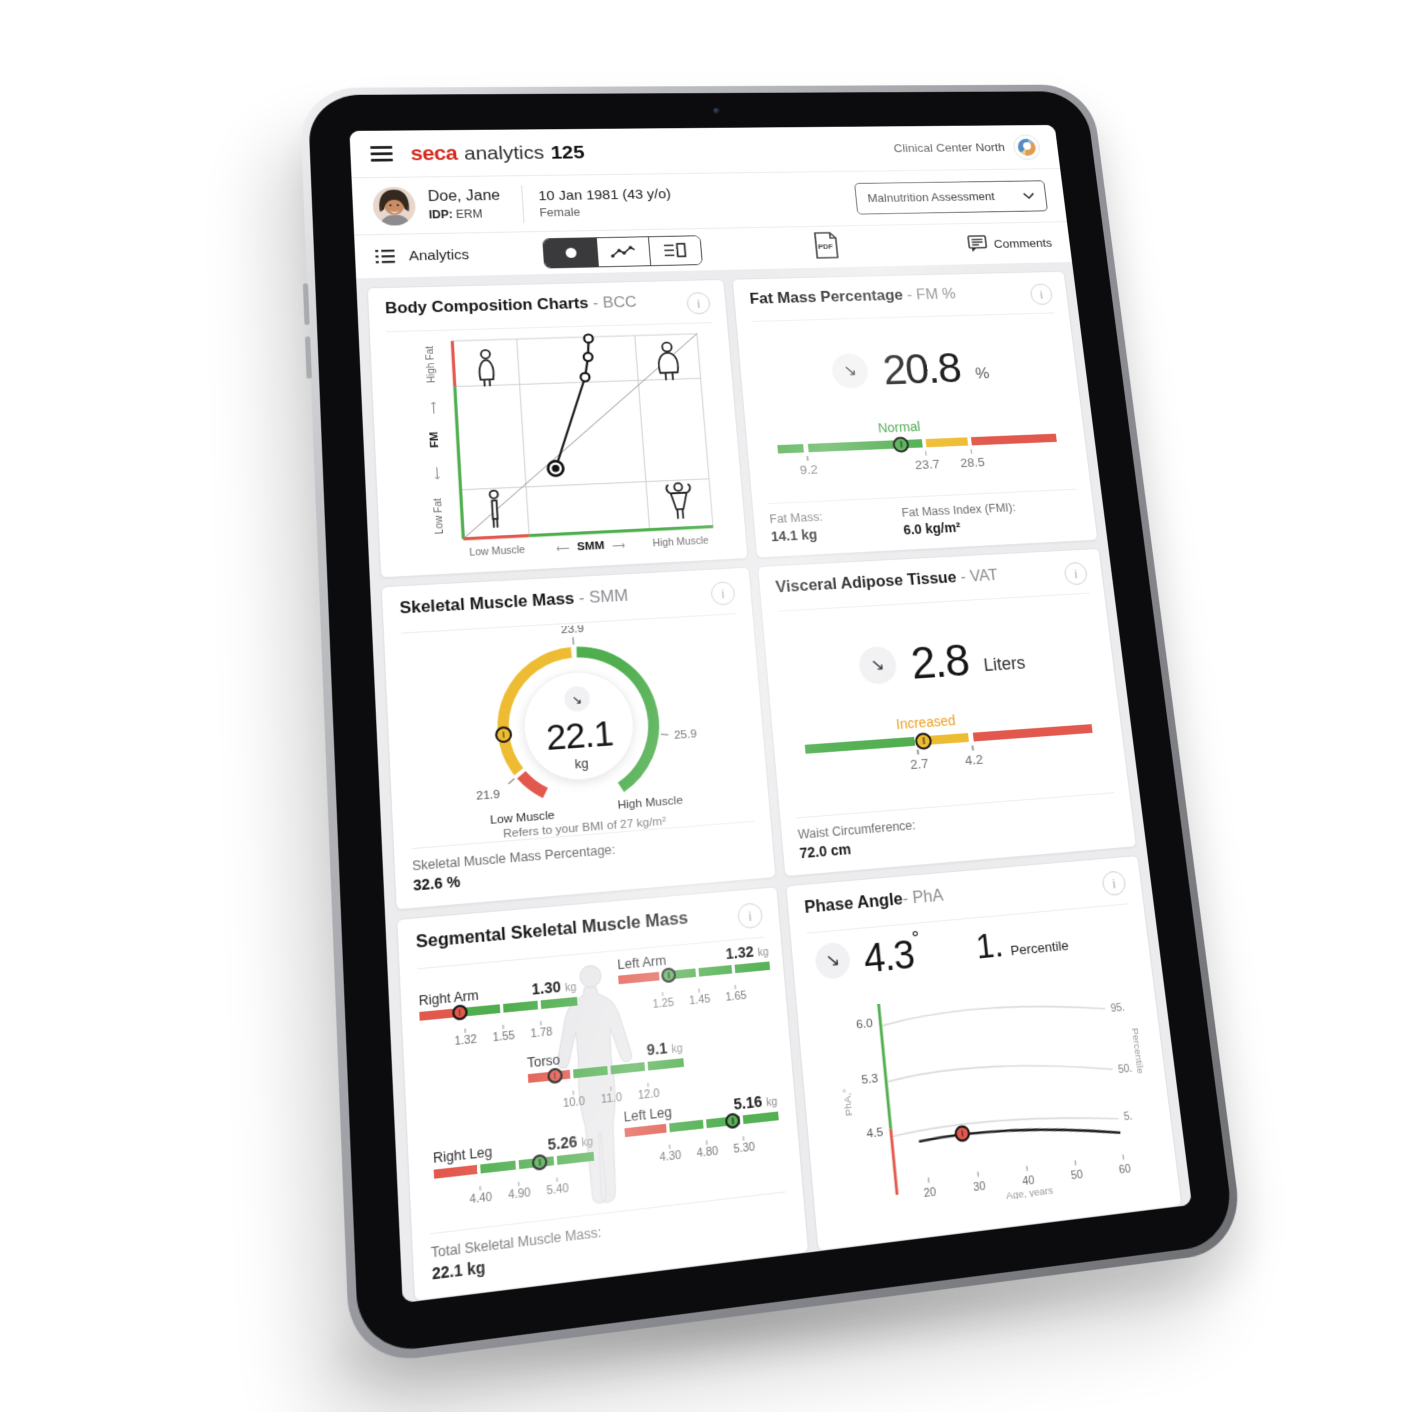 The width and height of the screenshot is (1412, 1412). Describe the element at coordinates (930, 1192) in the screenshot. I see `x-tick: 20` at that location.